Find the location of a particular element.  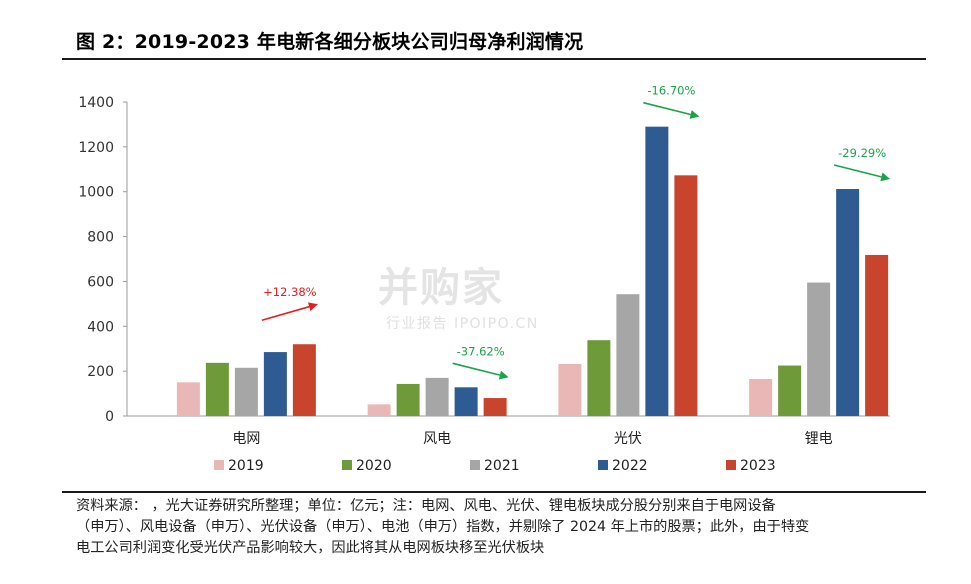

y-tick-label: 800 is located at coordinates (100, 238).